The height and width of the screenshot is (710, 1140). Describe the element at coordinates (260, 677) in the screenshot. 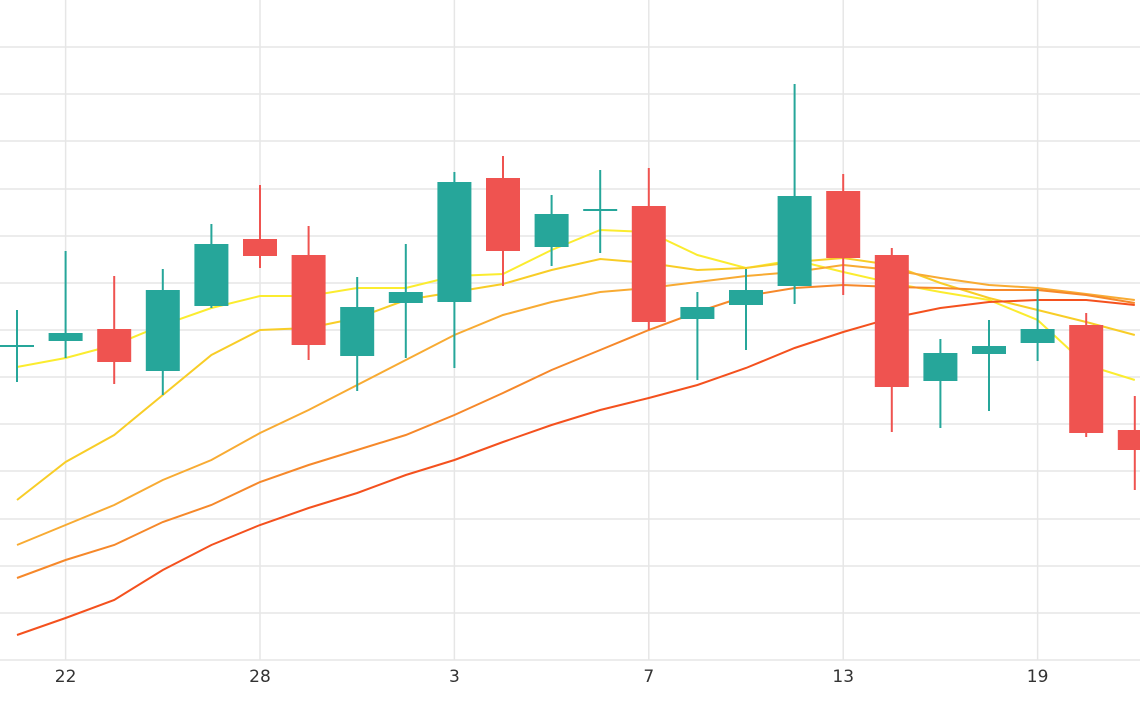

I see `x-tick-label: 28` at that location.